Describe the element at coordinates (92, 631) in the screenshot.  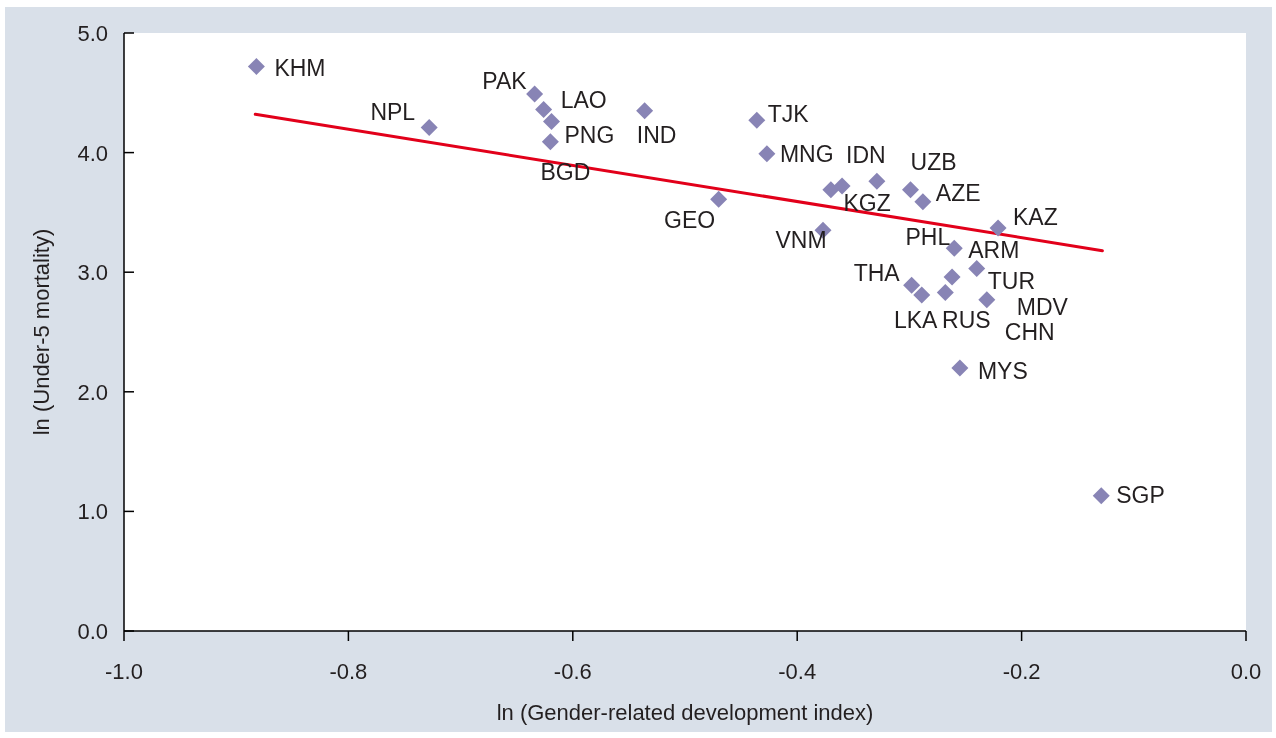
I see `y-tick-label: 0.0` at that location.